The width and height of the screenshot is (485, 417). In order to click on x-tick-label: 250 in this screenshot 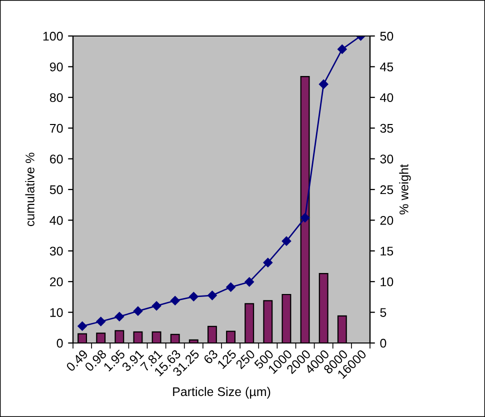, I will do `click(245, 359)`.